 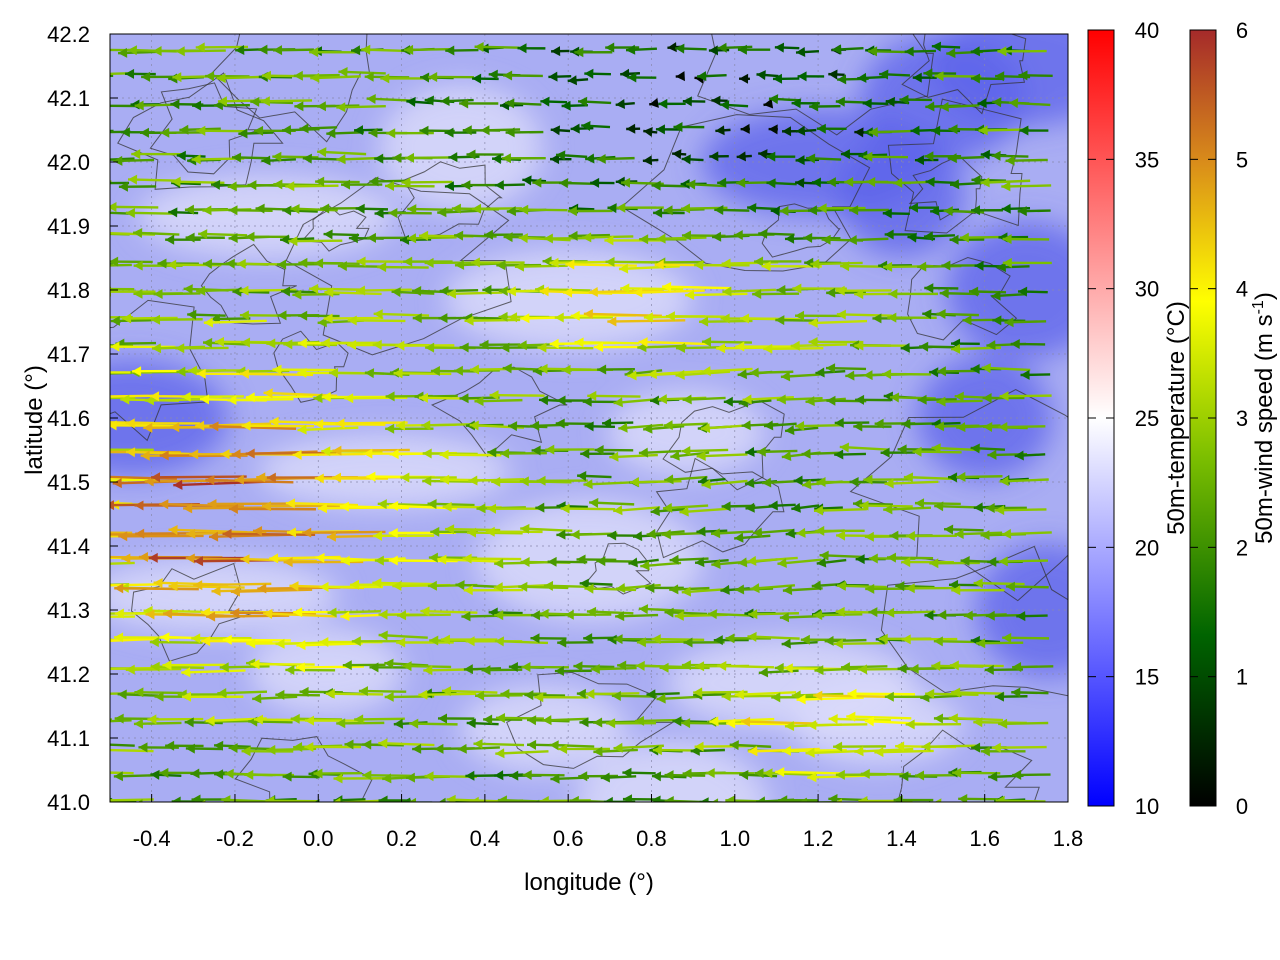 I want to click on x-tick-label: 0.0, so click(x=318, y=838).